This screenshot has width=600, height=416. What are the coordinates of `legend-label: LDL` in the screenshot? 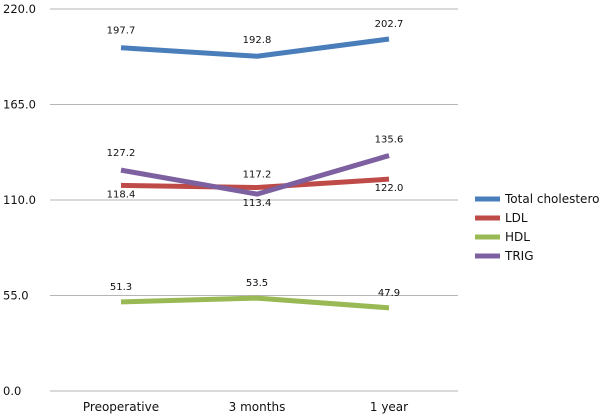 It's located at (516, 218).